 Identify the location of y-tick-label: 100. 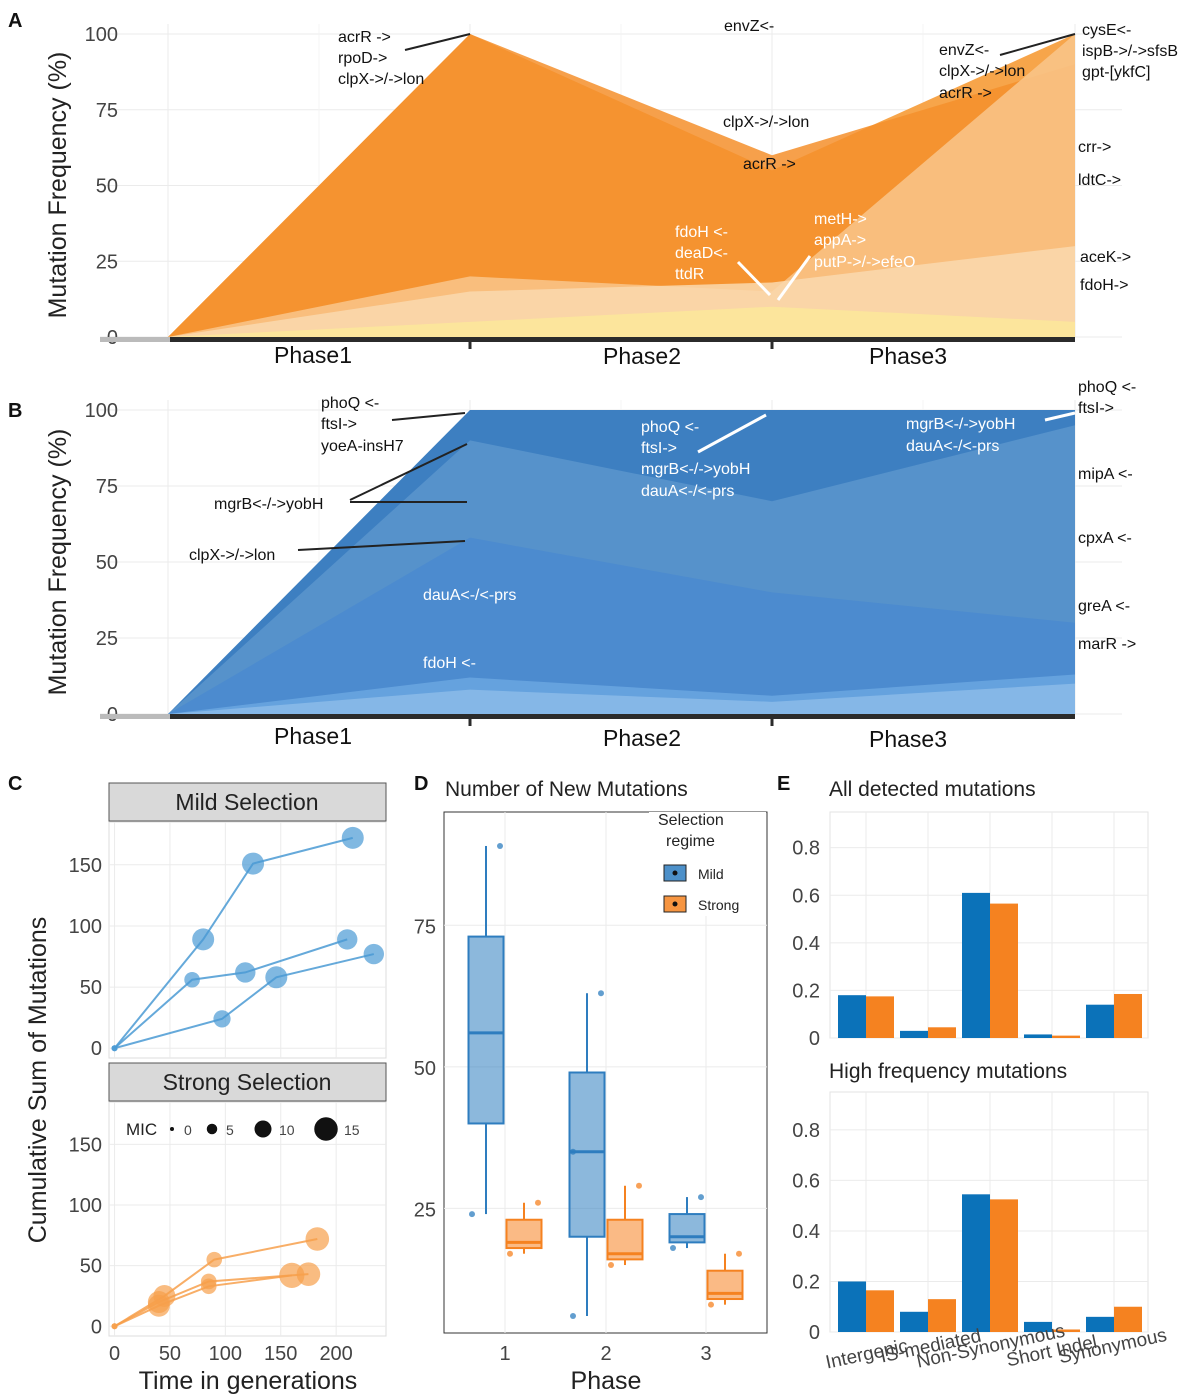
(101, 411).